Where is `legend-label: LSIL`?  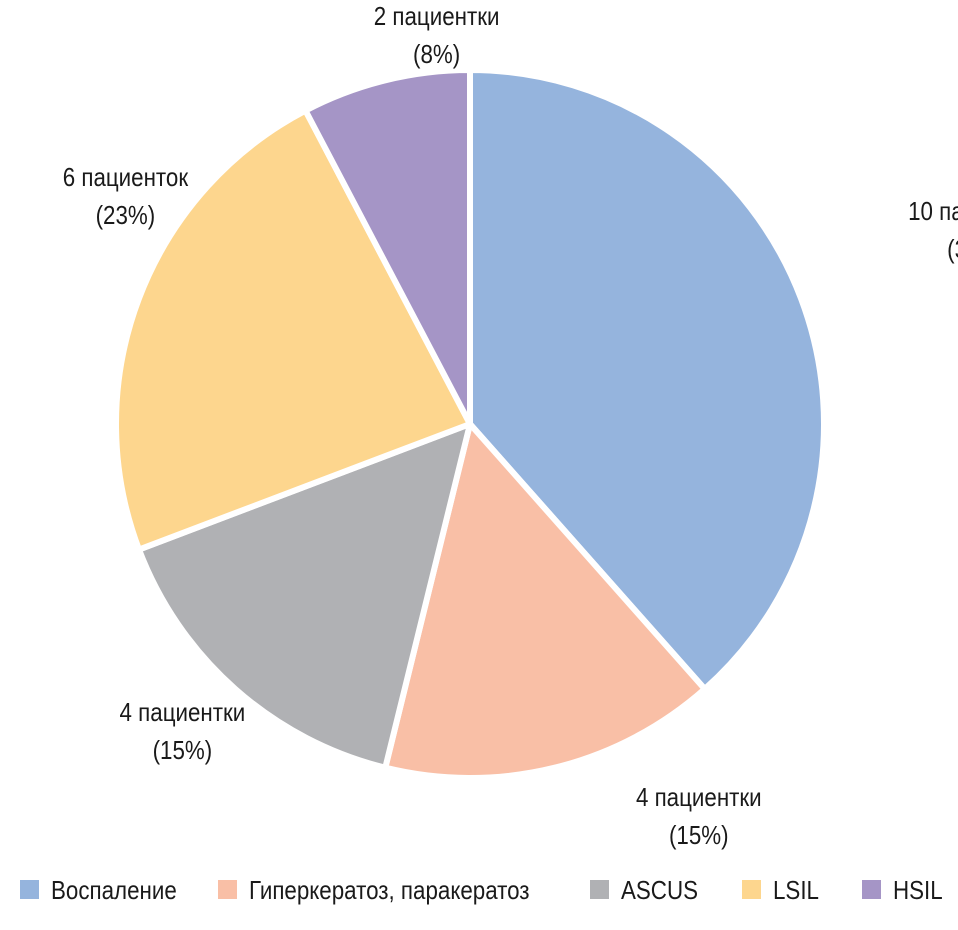
legend-label: LSIL is located at coordinates (796, 890).